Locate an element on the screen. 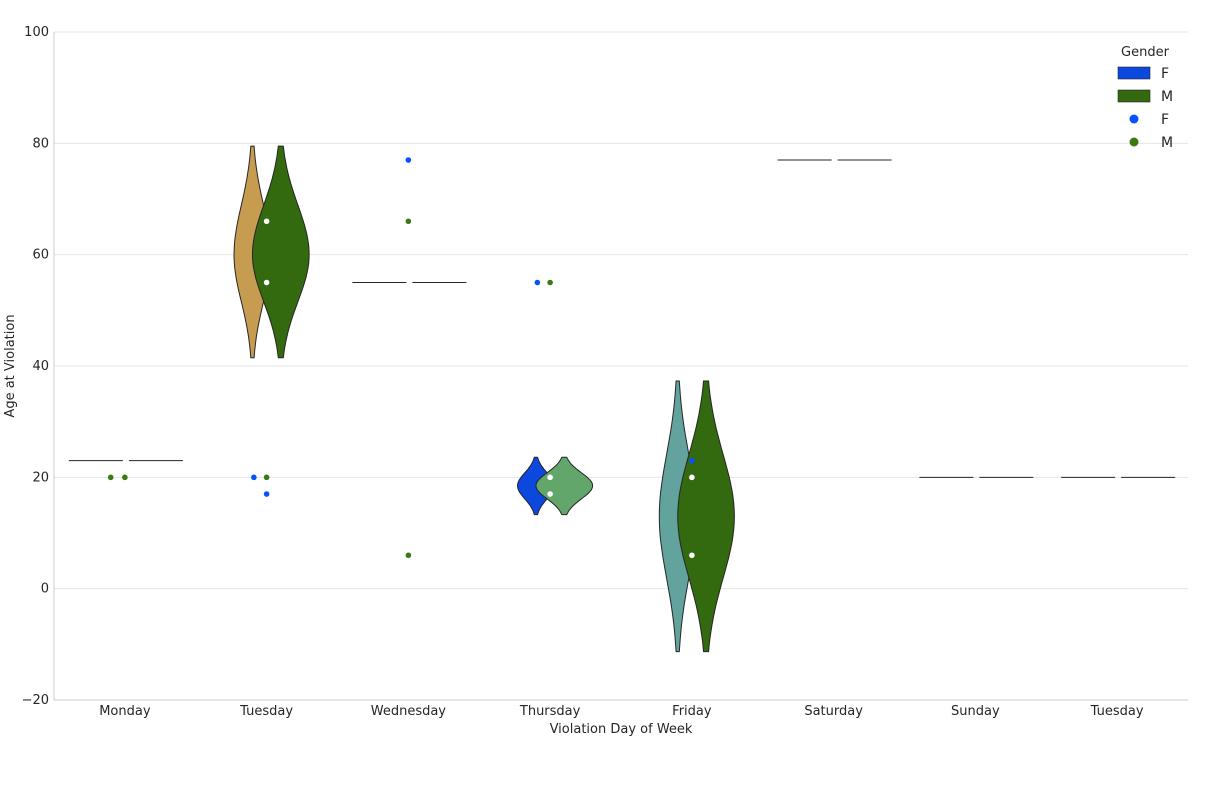 This screenshot has width=1220, height=788. x-axis-label: Violation Day of Week is located at coordinates (621, 729).